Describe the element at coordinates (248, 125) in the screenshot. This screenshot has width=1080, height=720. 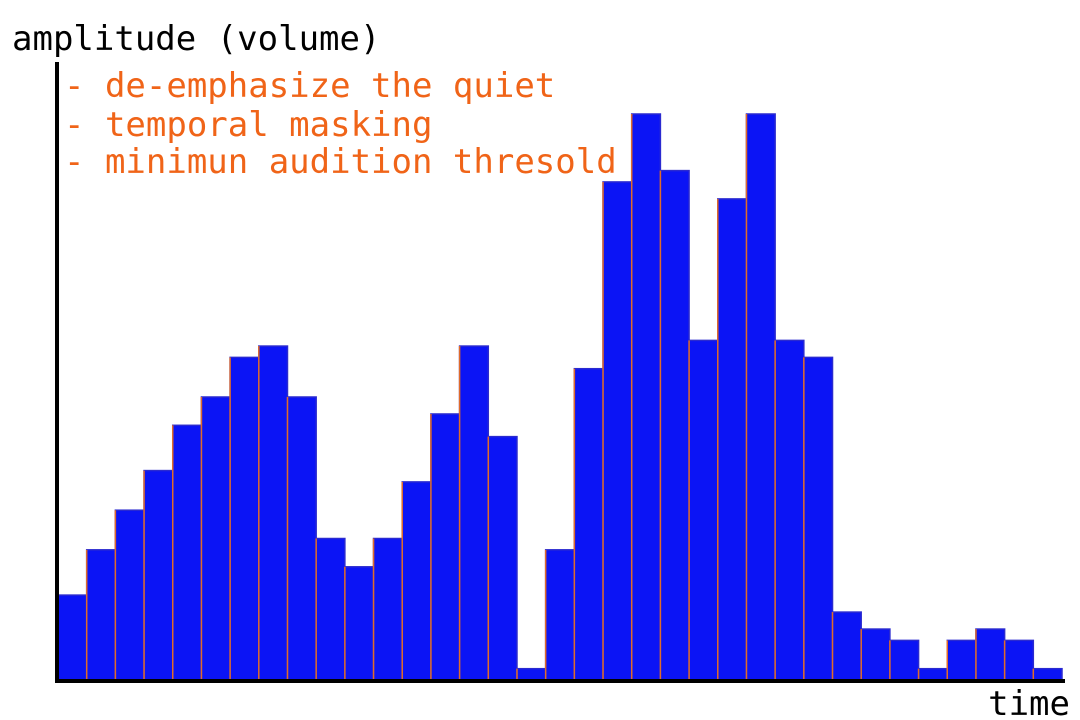
I see `annotation-line-2: - temporal masking` at that location.